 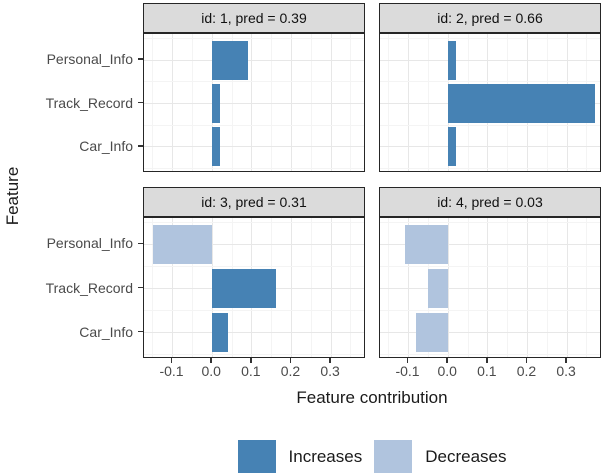 I want to click on legend-label: Decreases, so click(x=466, y=456).